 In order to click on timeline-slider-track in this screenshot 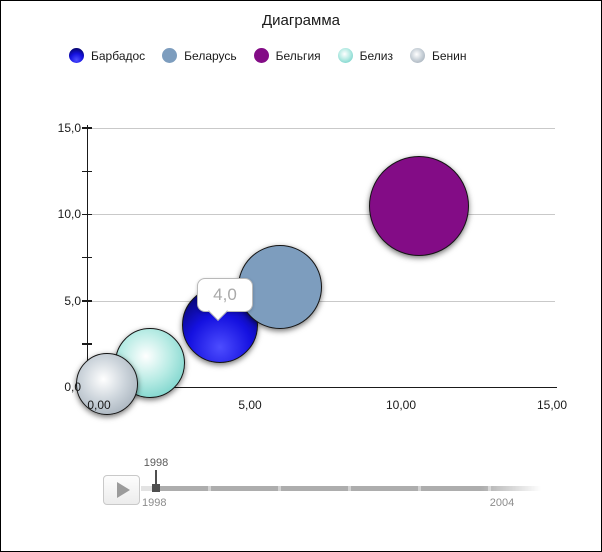, I will do `click(341, 488)`.